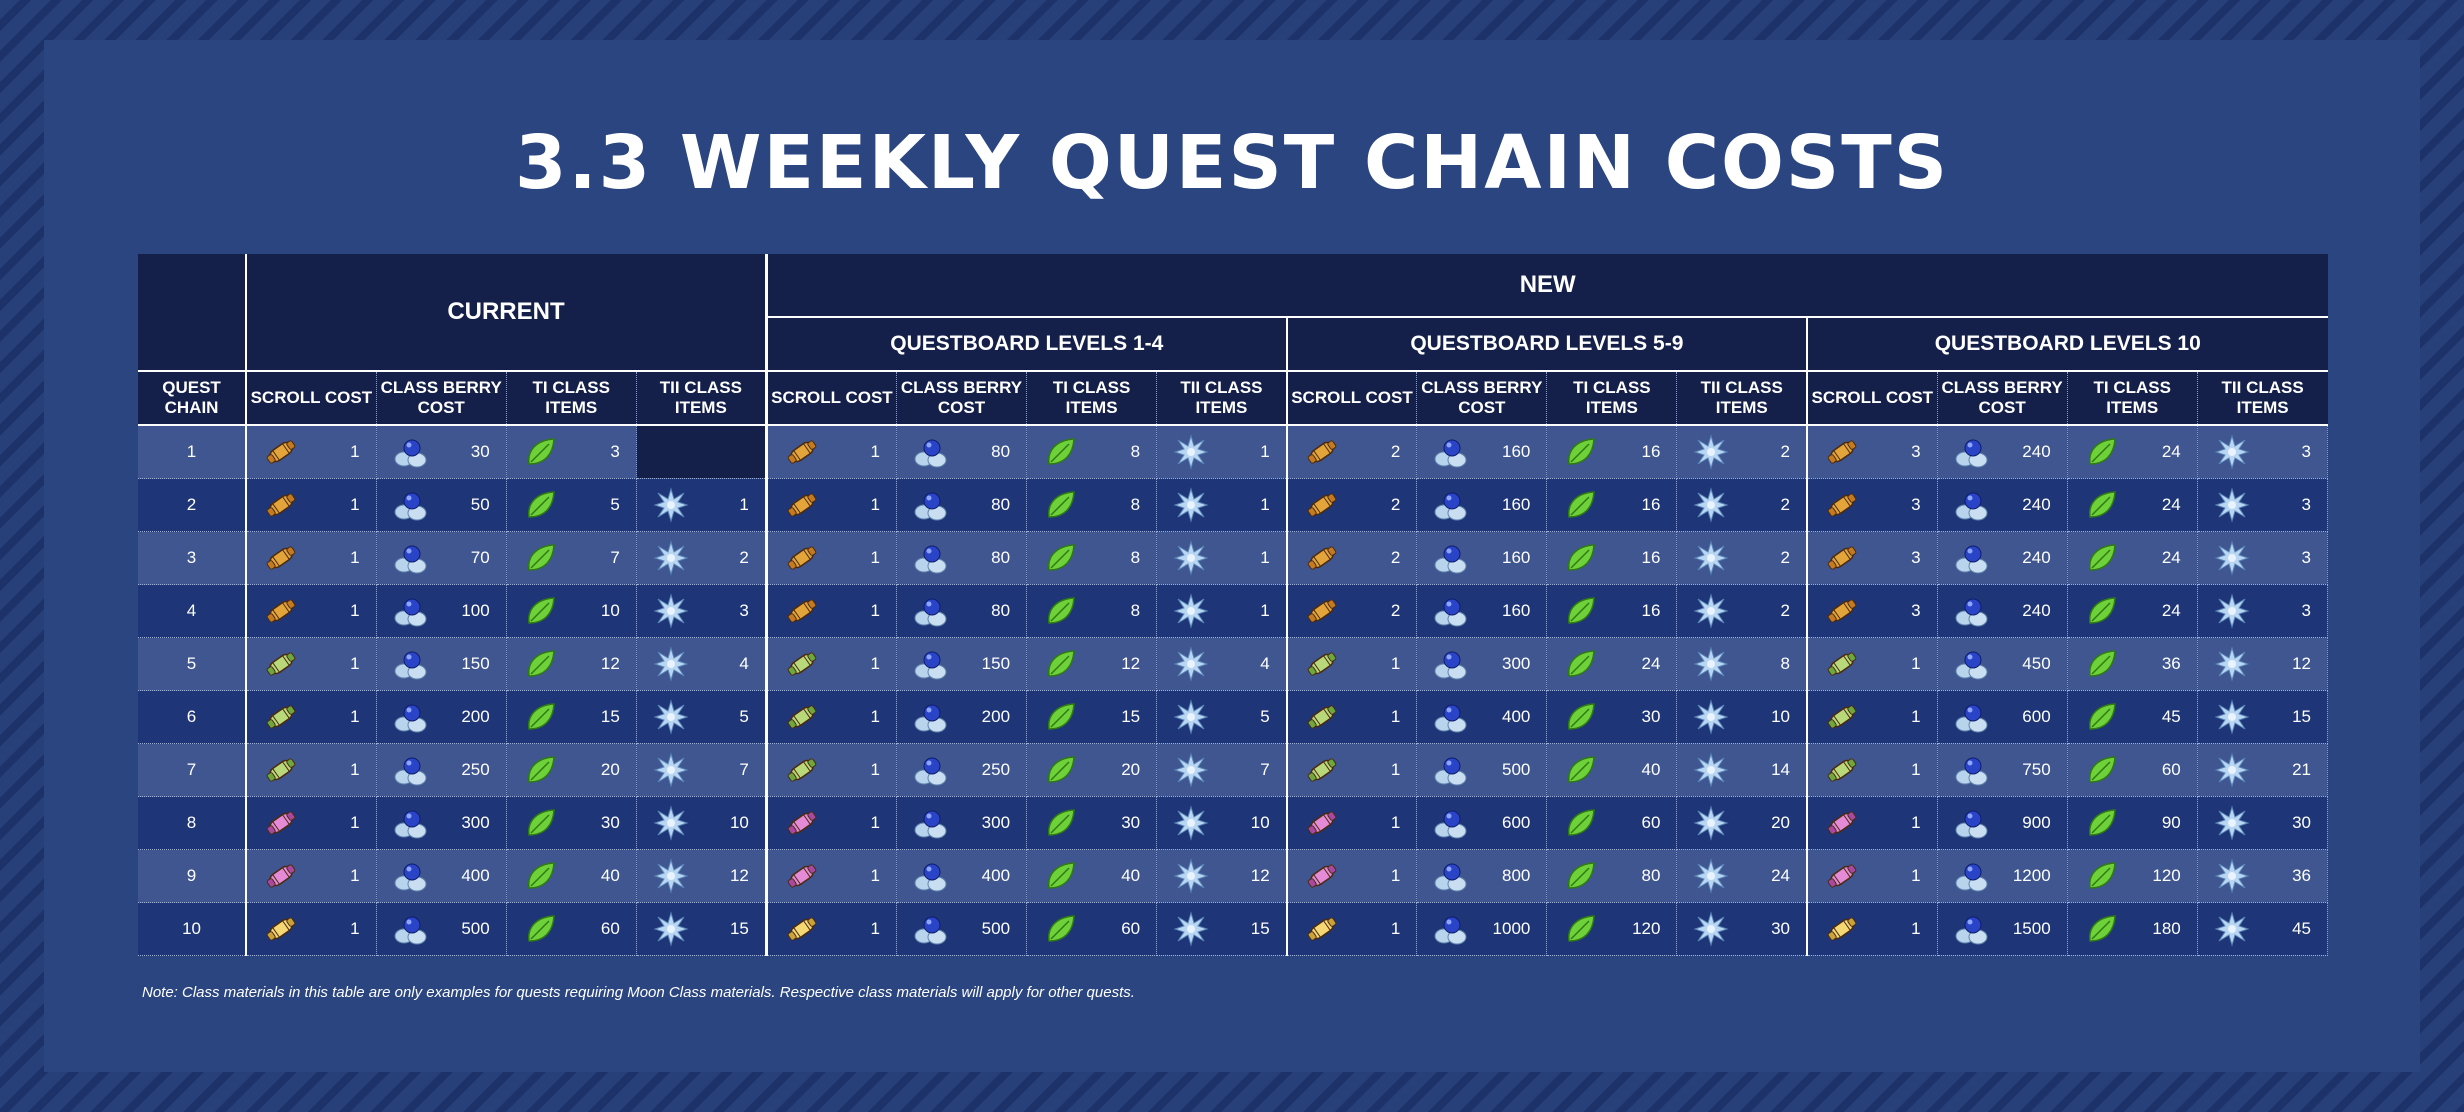 This screenshot has width=2464, height=1112. I want to click on berry-cost-cell: 750, so click(2002, 770).